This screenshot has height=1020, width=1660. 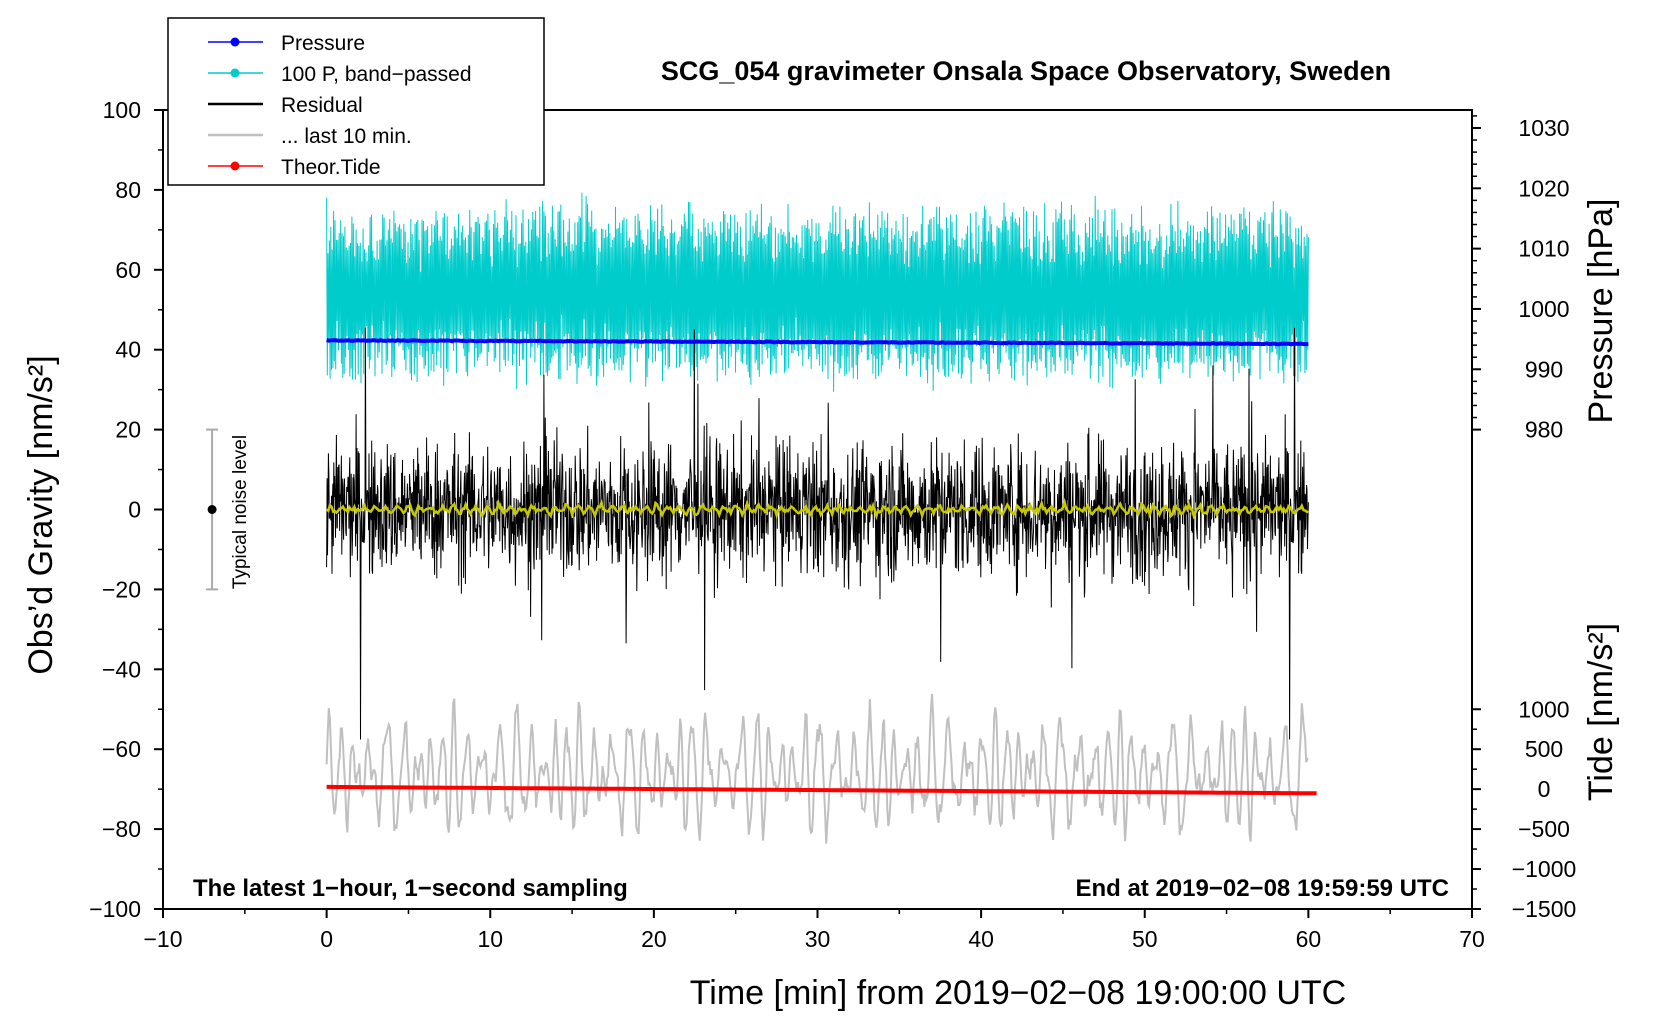 I want to click on legend-label: Residual, so click(x=322, y=105).